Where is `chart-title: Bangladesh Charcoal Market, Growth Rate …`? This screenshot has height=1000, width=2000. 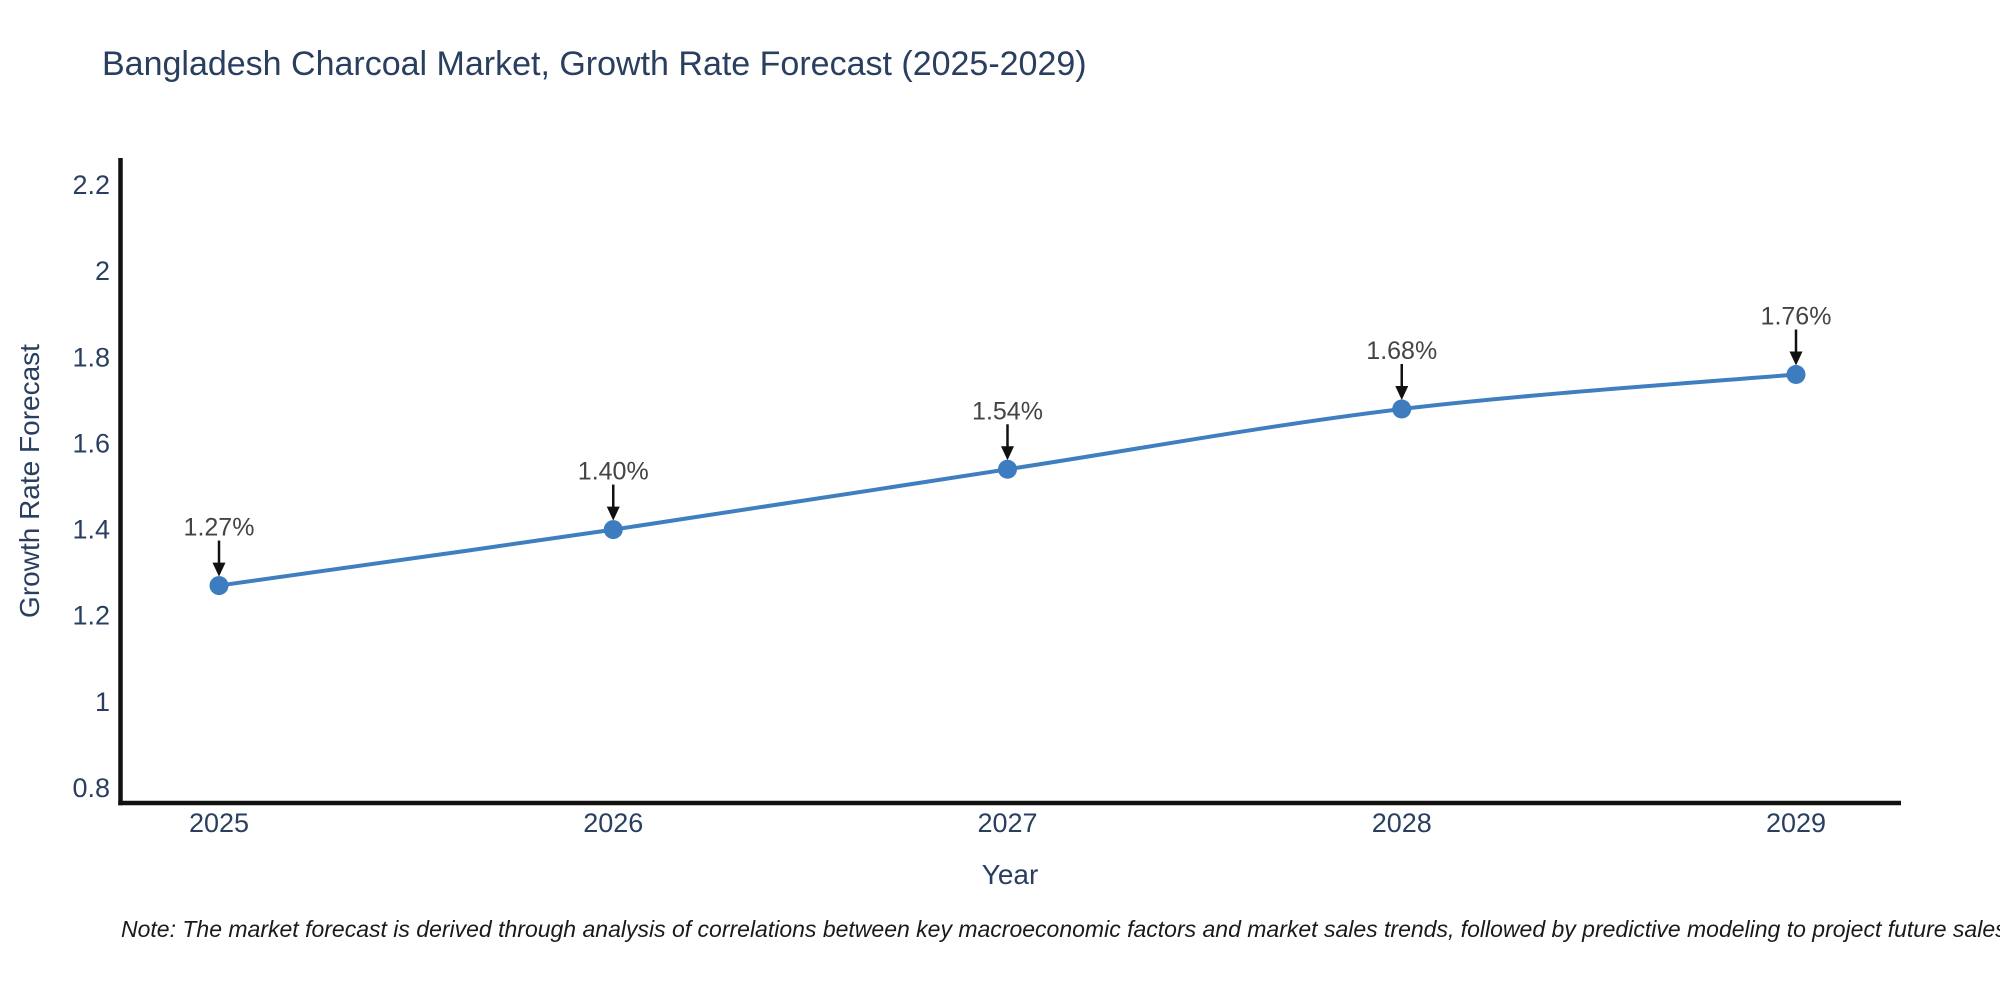 chart-title: Bangladesh Charcoal Market, Growth Rate … is located at coordinates (594, 64).